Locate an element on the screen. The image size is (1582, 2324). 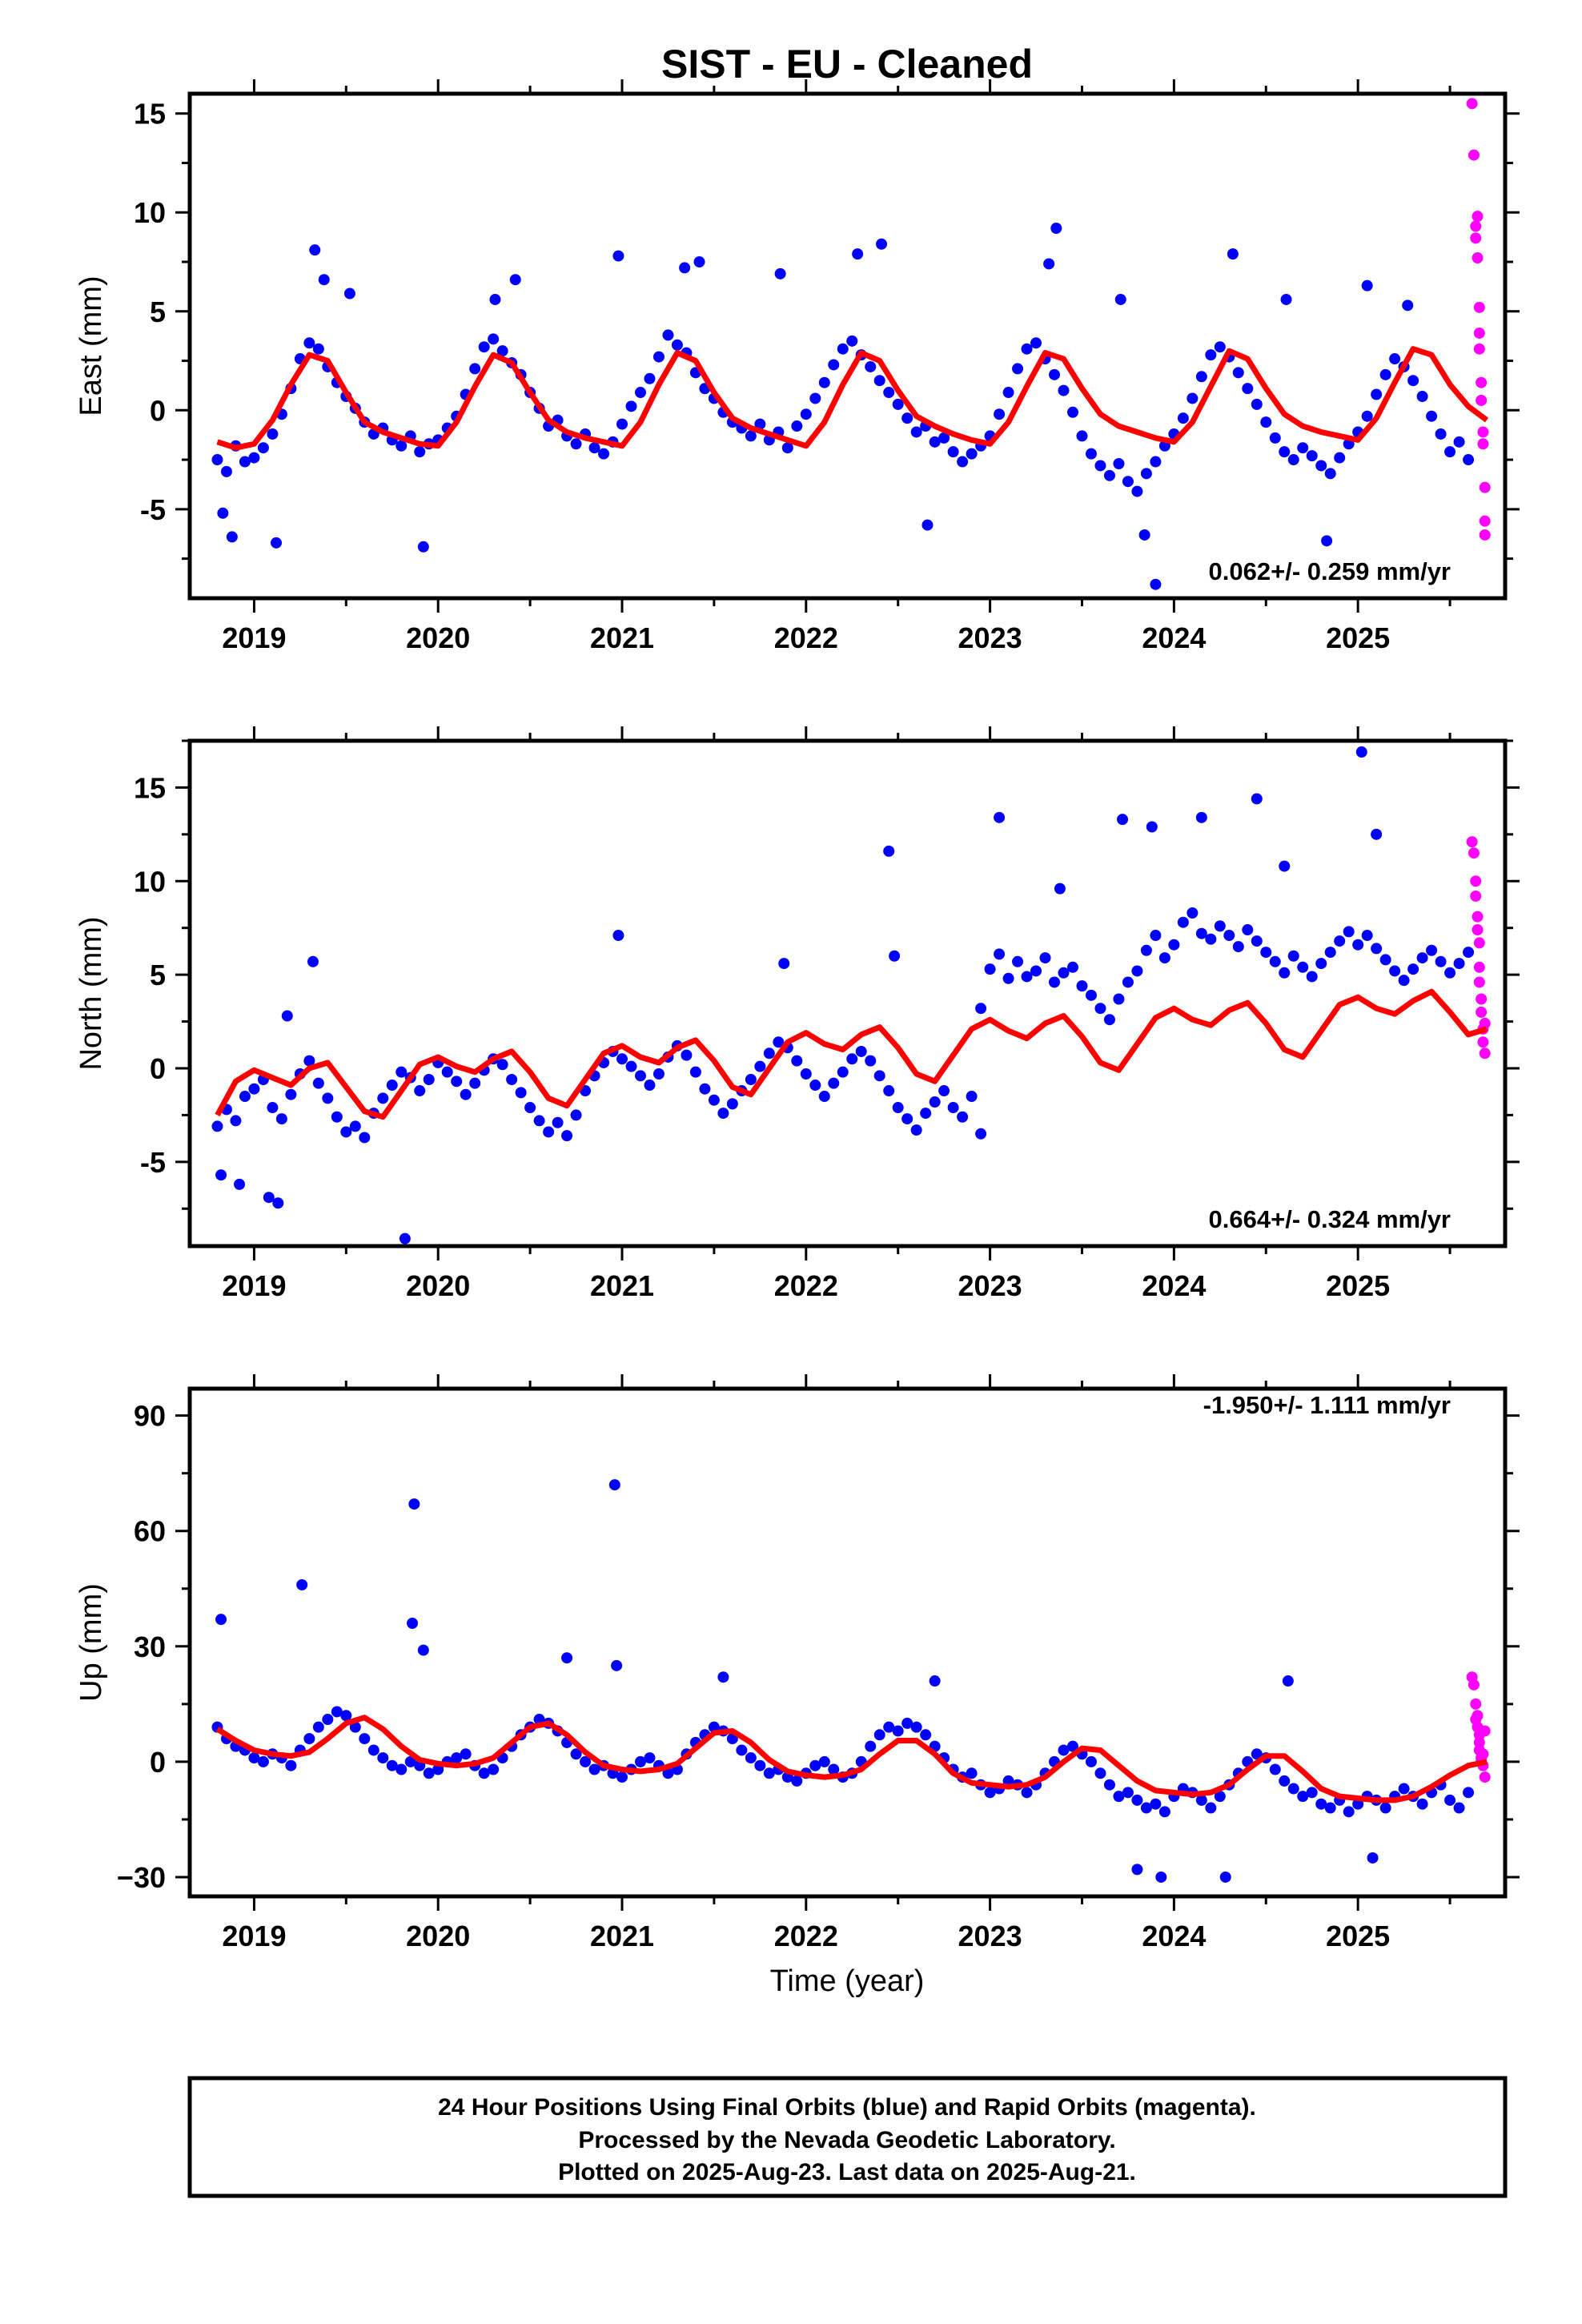
x-tick-label: 2023 is located at coordinates (990, 1285).